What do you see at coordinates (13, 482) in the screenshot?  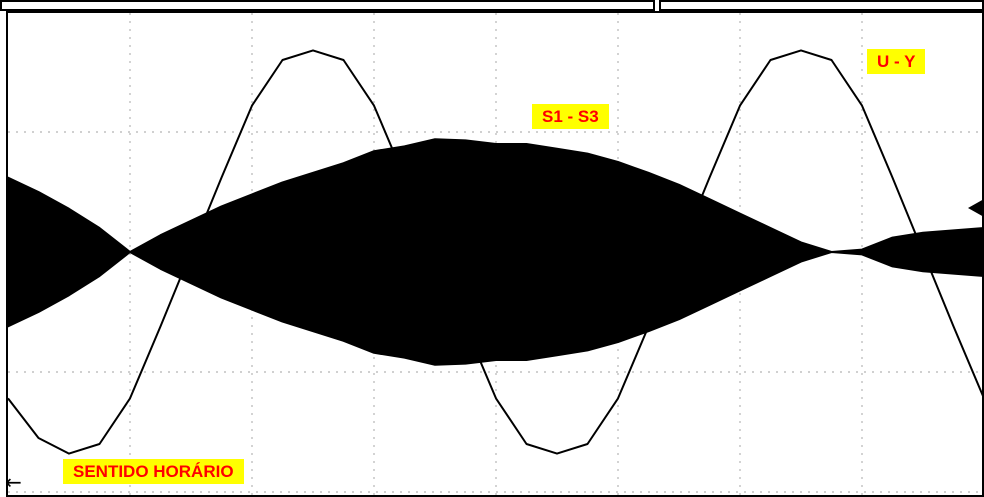 I see `arrow-left-icon: ←` at bounding box center [13, 482].